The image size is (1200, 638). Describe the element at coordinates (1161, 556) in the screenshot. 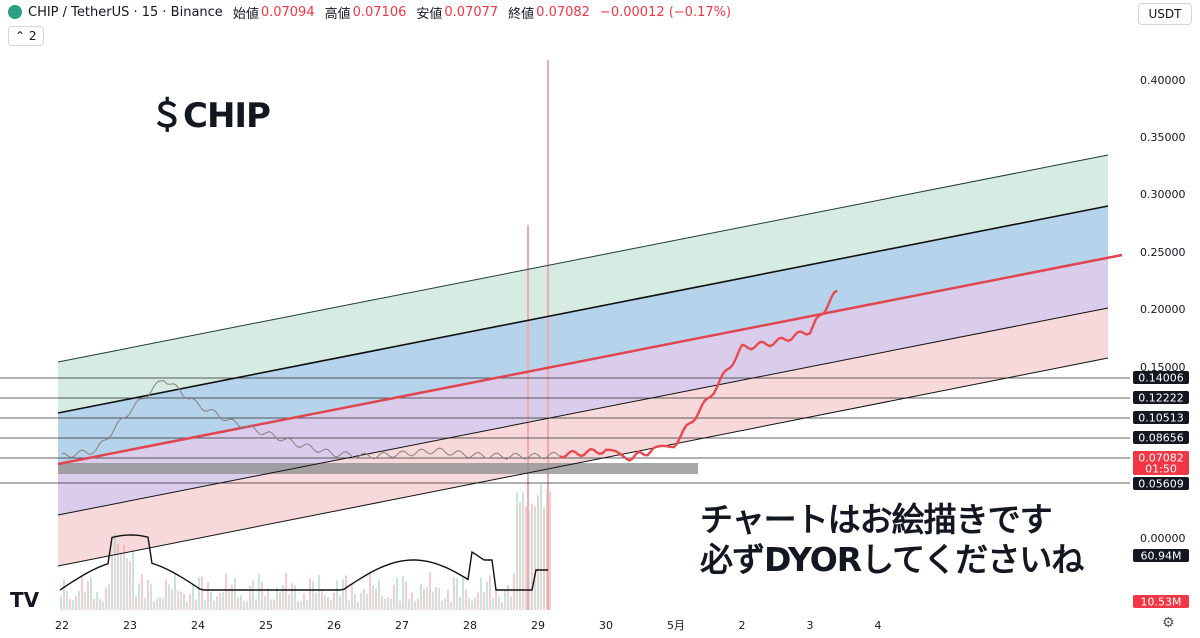

I see `volume-label: 60.94M` at that location.